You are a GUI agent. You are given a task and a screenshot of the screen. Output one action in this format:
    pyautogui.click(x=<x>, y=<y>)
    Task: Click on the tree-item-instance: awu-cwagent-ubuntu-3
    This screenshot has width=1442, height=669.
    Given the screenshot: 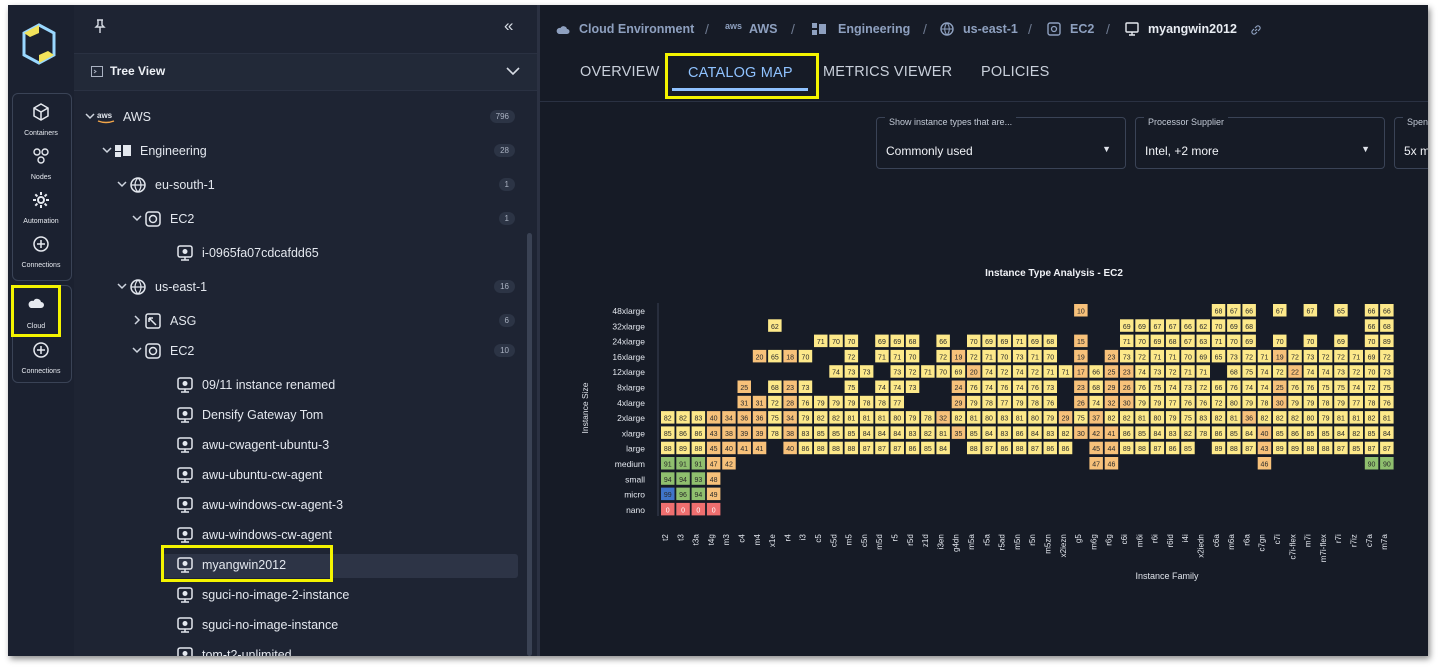 What is the action you would take?
    pyautogui.click(x=305, y=445)
    